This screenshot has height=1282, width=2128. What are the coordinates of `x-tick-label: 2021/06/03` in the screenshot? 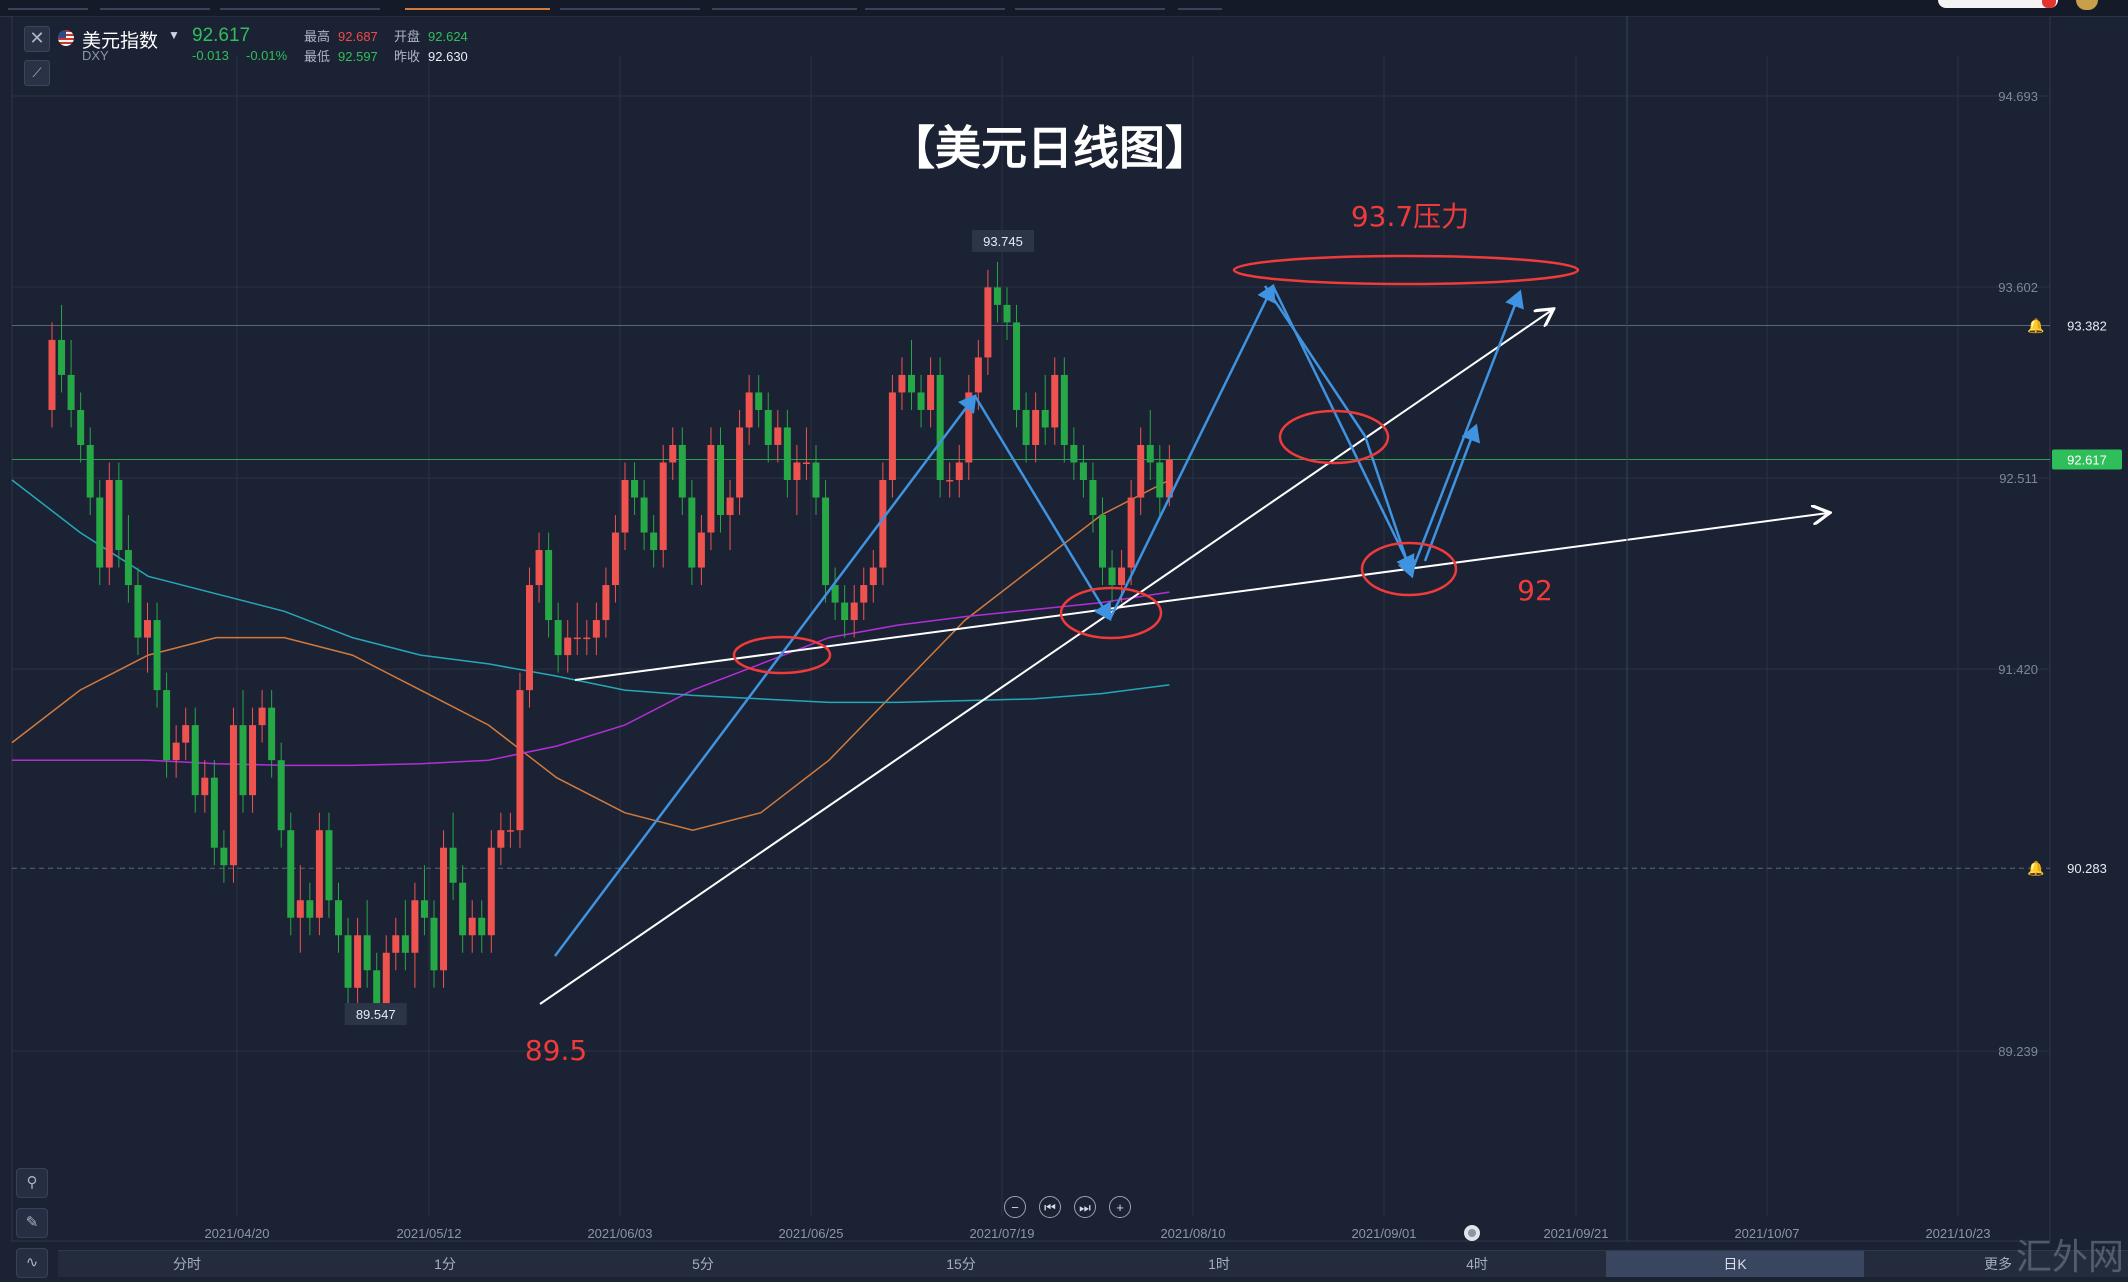 It's located at (619, 1233).